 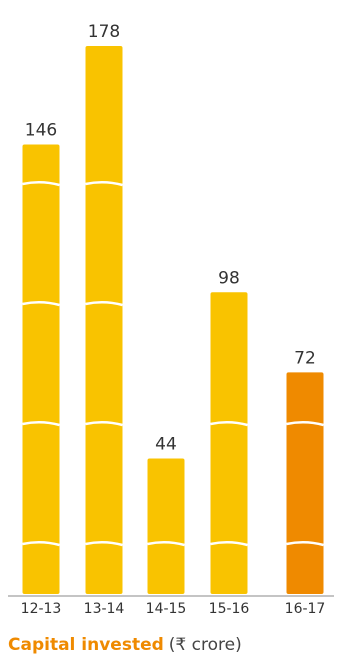 What do you see at coordinates (166, 609) in the screenshot?
I see `x-tick-label: 14-15` at bounding box center [166, 609].